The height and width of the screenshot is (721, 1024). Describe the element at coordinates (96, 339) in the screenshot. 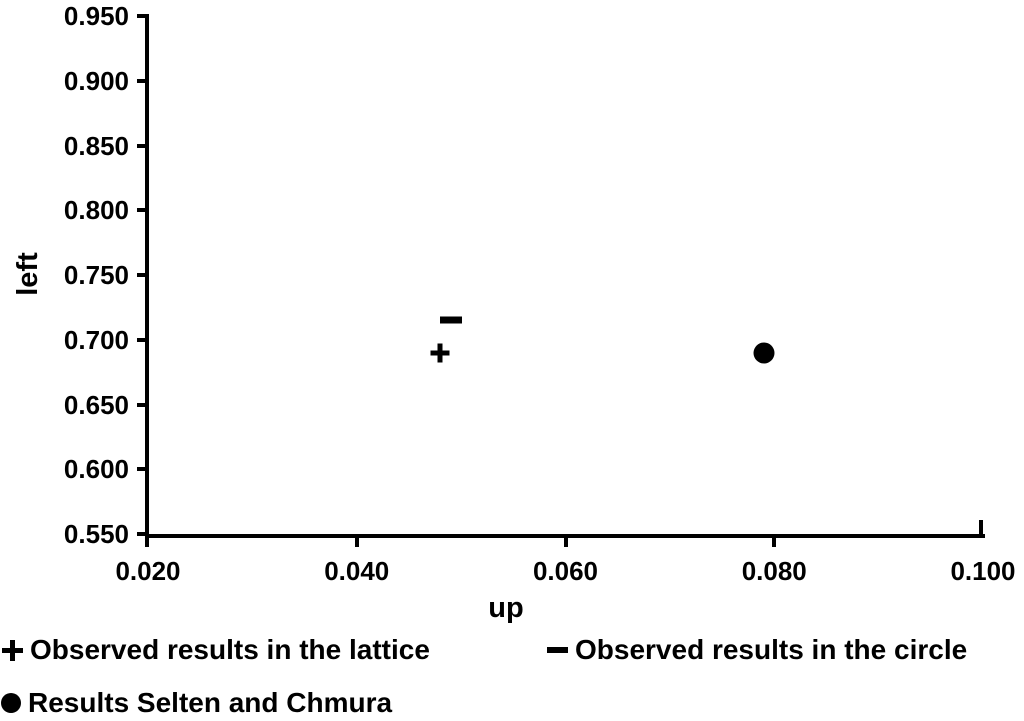

I see `y-tick-label: 0.700` at that location.